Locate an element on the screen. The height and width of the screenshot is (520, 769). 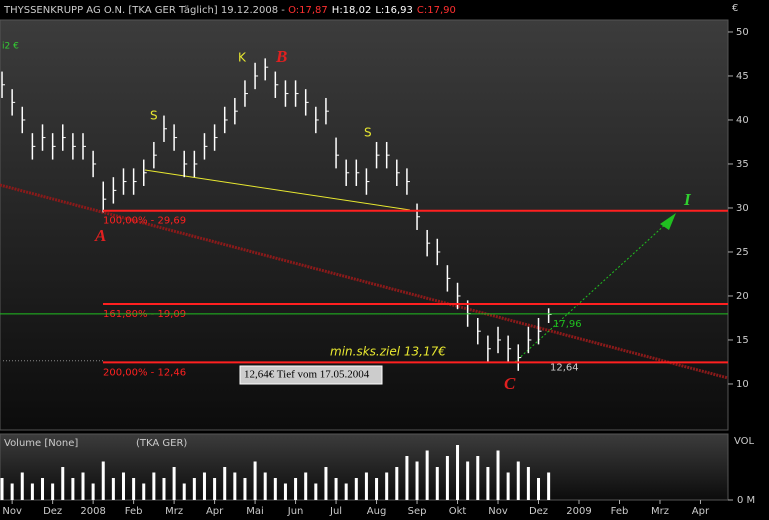
y-tick-label: 45 is located at coordinates (742, 76).